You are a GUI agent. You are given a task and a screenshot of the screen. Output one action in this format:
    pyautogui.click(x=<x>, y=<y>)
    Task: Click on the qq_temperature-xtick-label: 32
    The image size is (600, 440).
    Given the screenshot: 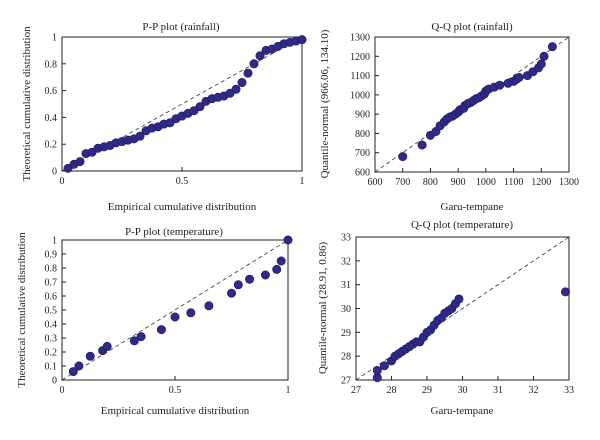 What is the action you would take?
    pyautogui.click(x=534, y=390)
    